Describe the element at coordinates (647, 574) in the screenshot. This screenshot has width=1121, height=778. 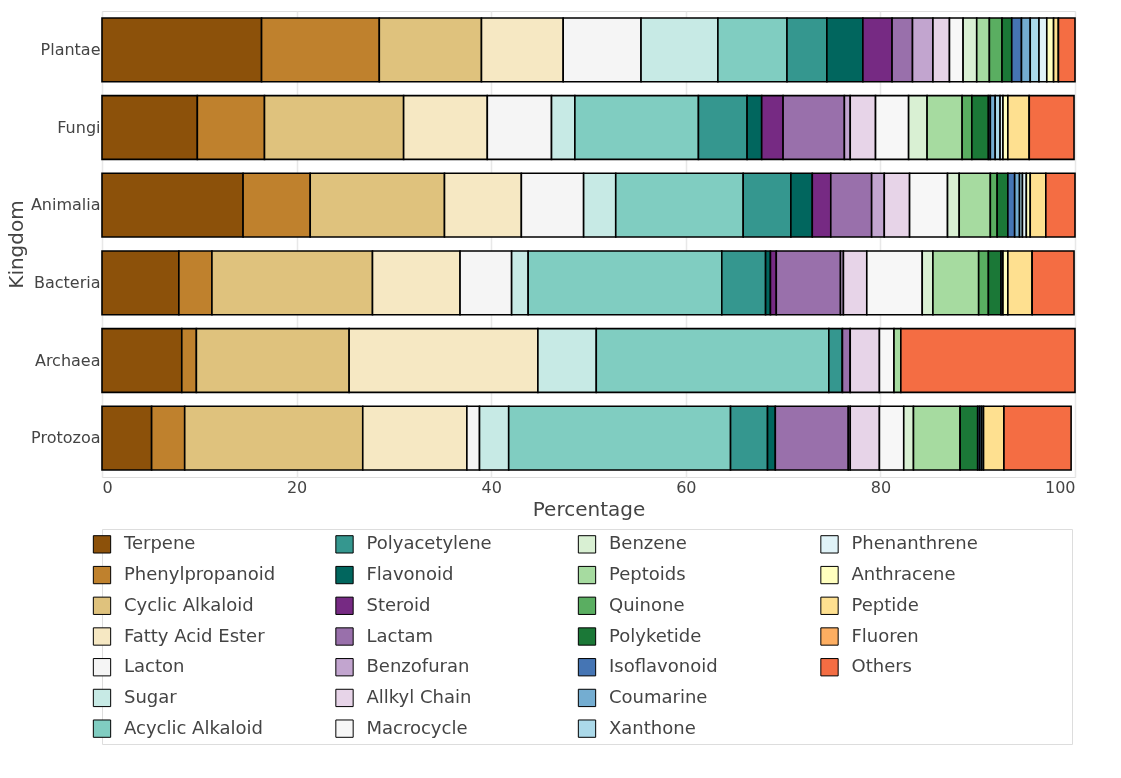
I see `legend-label: Peptoids` at that location.